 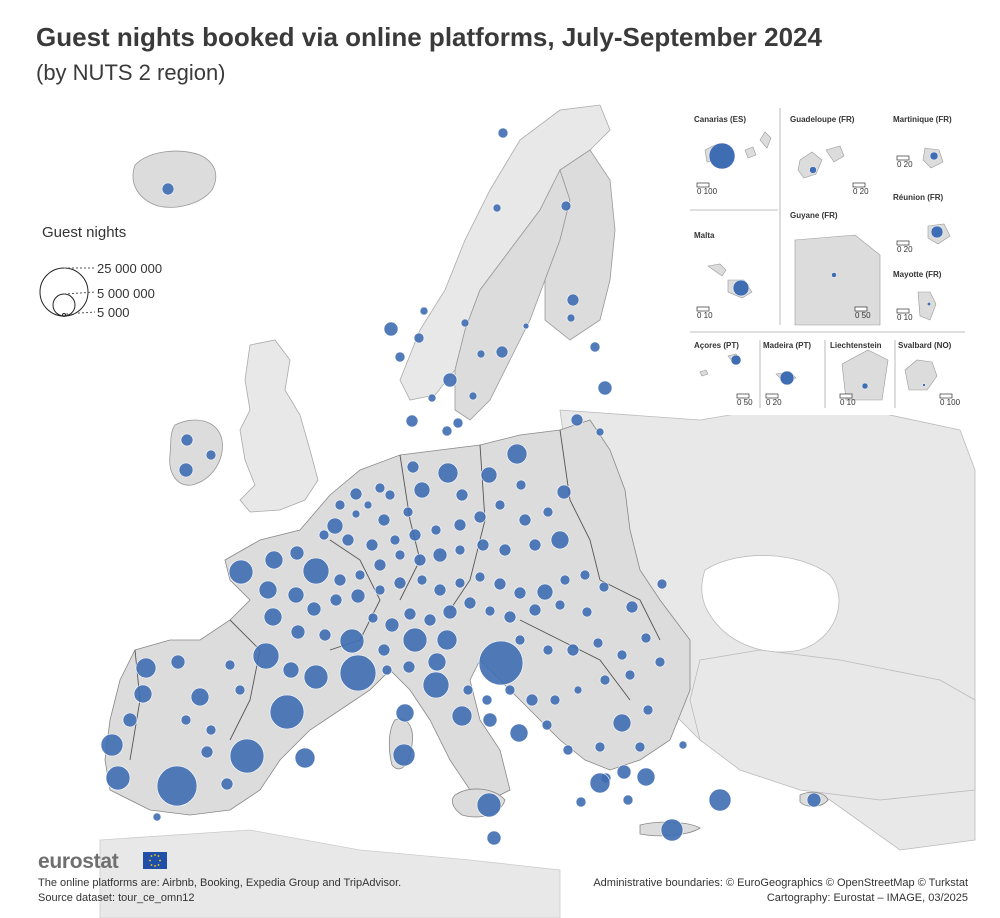 I want to click on legend-title: Guest nights, so click(x=84, y=232).